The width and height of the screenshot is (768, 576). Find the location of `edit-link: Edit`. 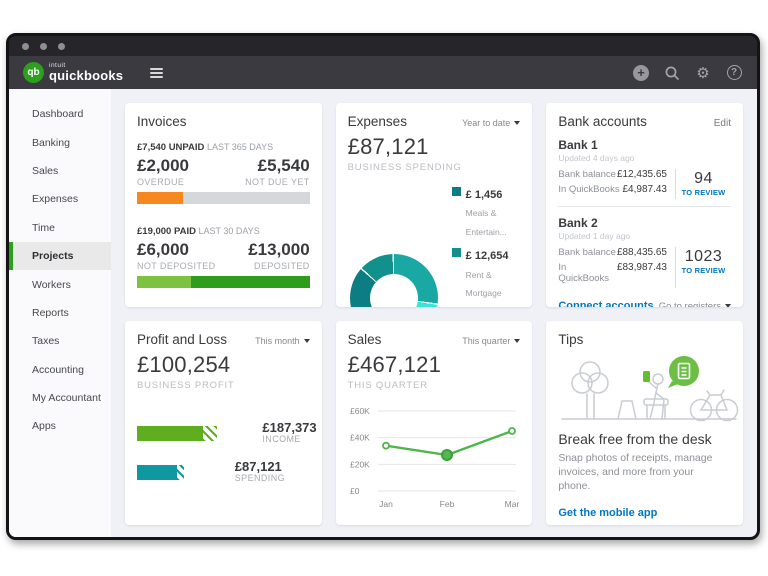

edit-link: Edit is located at coordinates (722, 123).